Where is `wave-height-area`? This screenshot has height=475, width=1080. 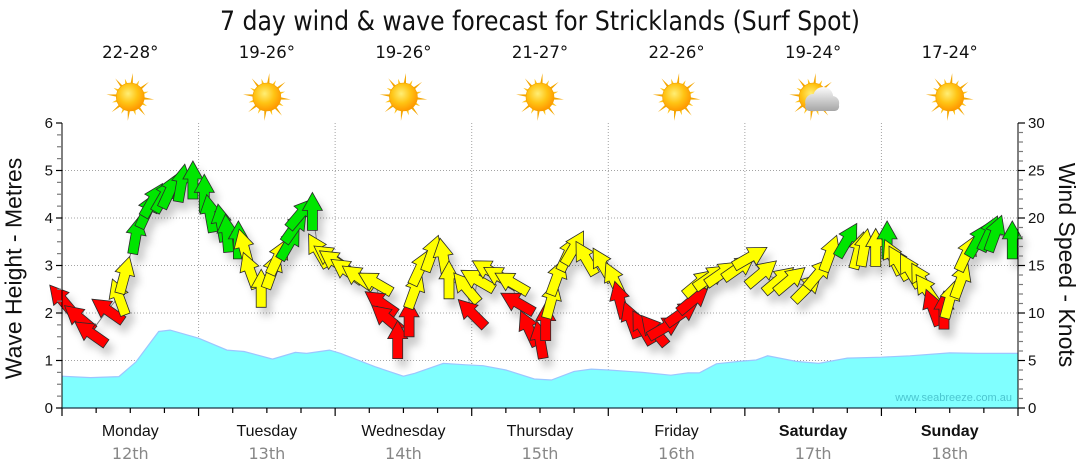 wave-height-area is located at coordinates (540, 369).